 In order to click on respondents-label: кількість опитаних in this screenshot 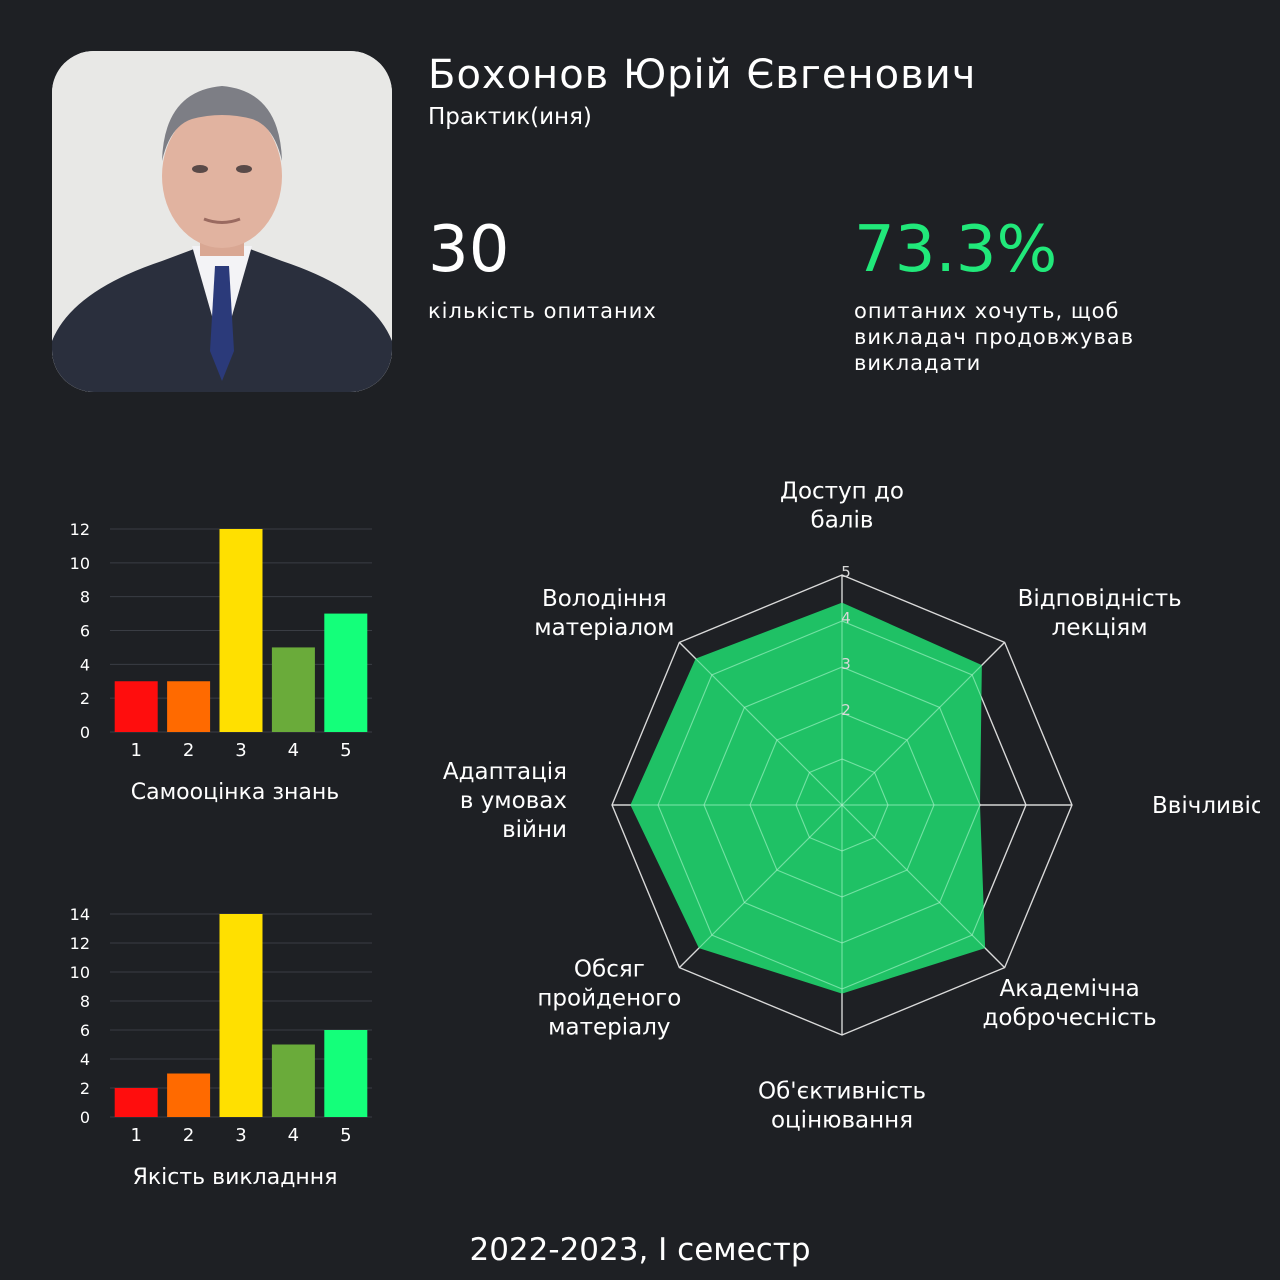, I will do `click(542, 311)`.